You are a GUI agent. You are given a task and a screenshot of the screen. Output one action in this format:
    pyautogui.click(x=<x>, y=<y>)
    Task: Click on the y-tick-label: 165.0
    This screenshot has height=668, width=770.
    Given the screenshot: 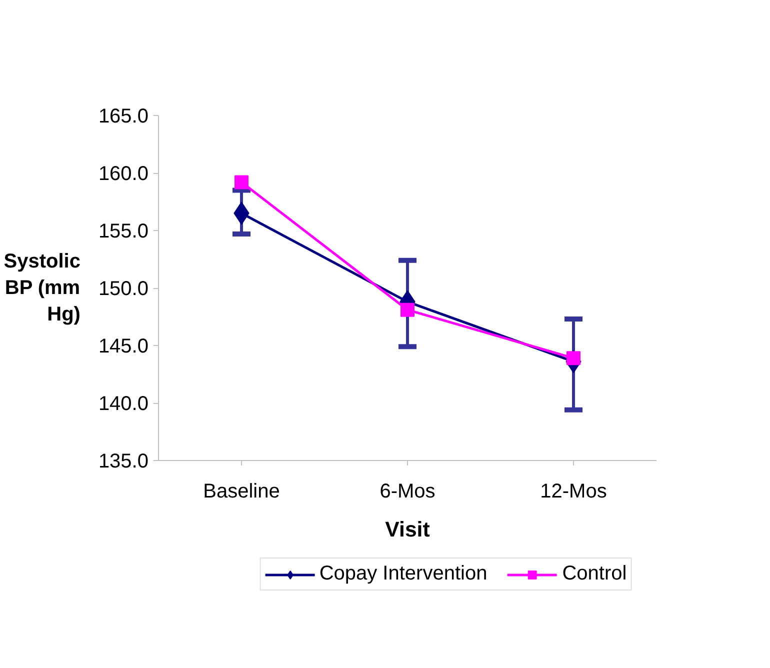 What is the action you would take?
    pyautogui.click(x=123, y=117)
    